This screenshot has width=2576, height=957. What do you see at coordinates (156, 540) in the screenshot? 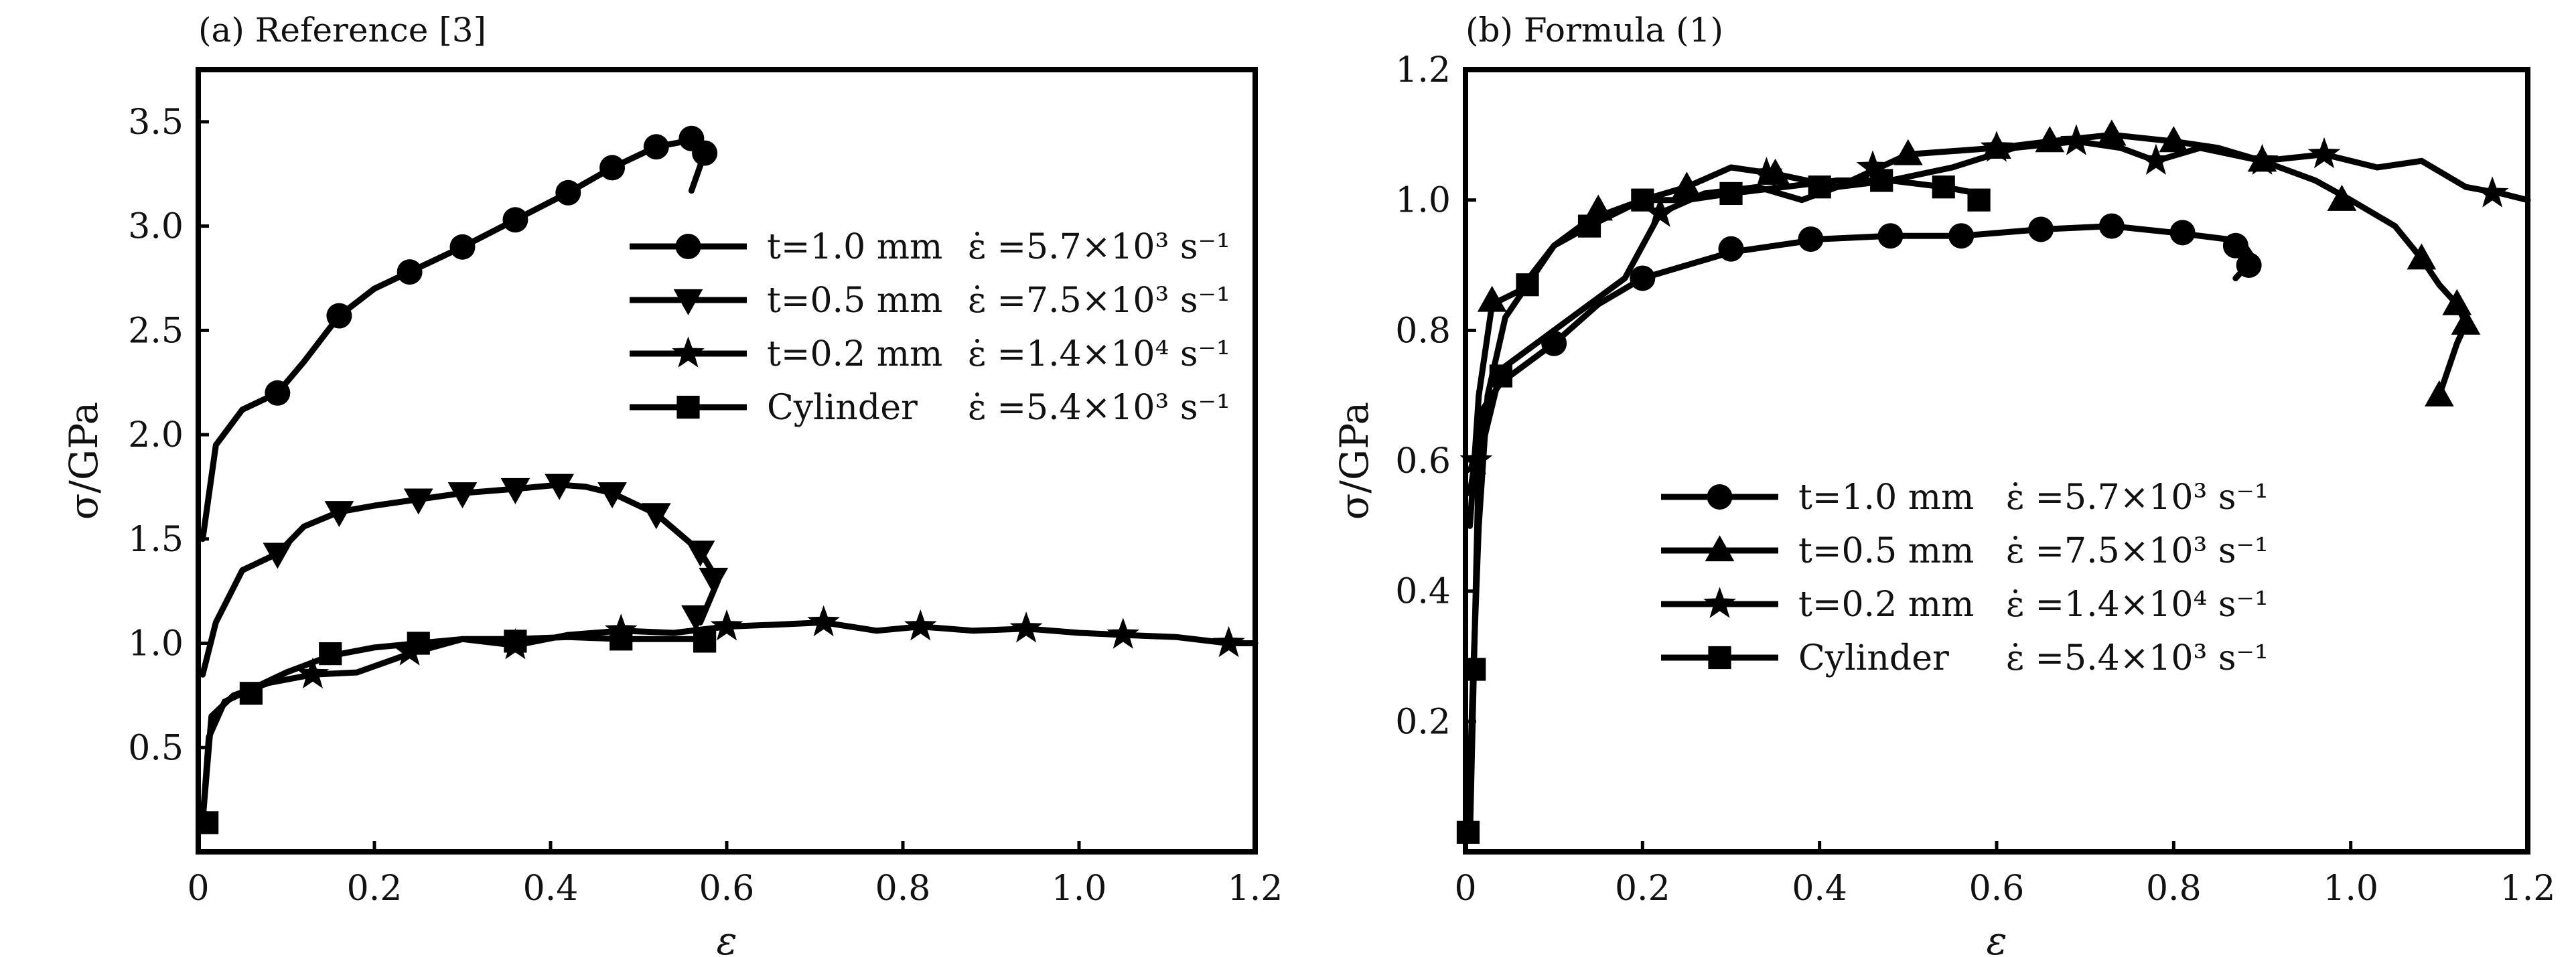
I see `chart-a-y-tick-label-2: 1.5` at bounding box center [156, 540].